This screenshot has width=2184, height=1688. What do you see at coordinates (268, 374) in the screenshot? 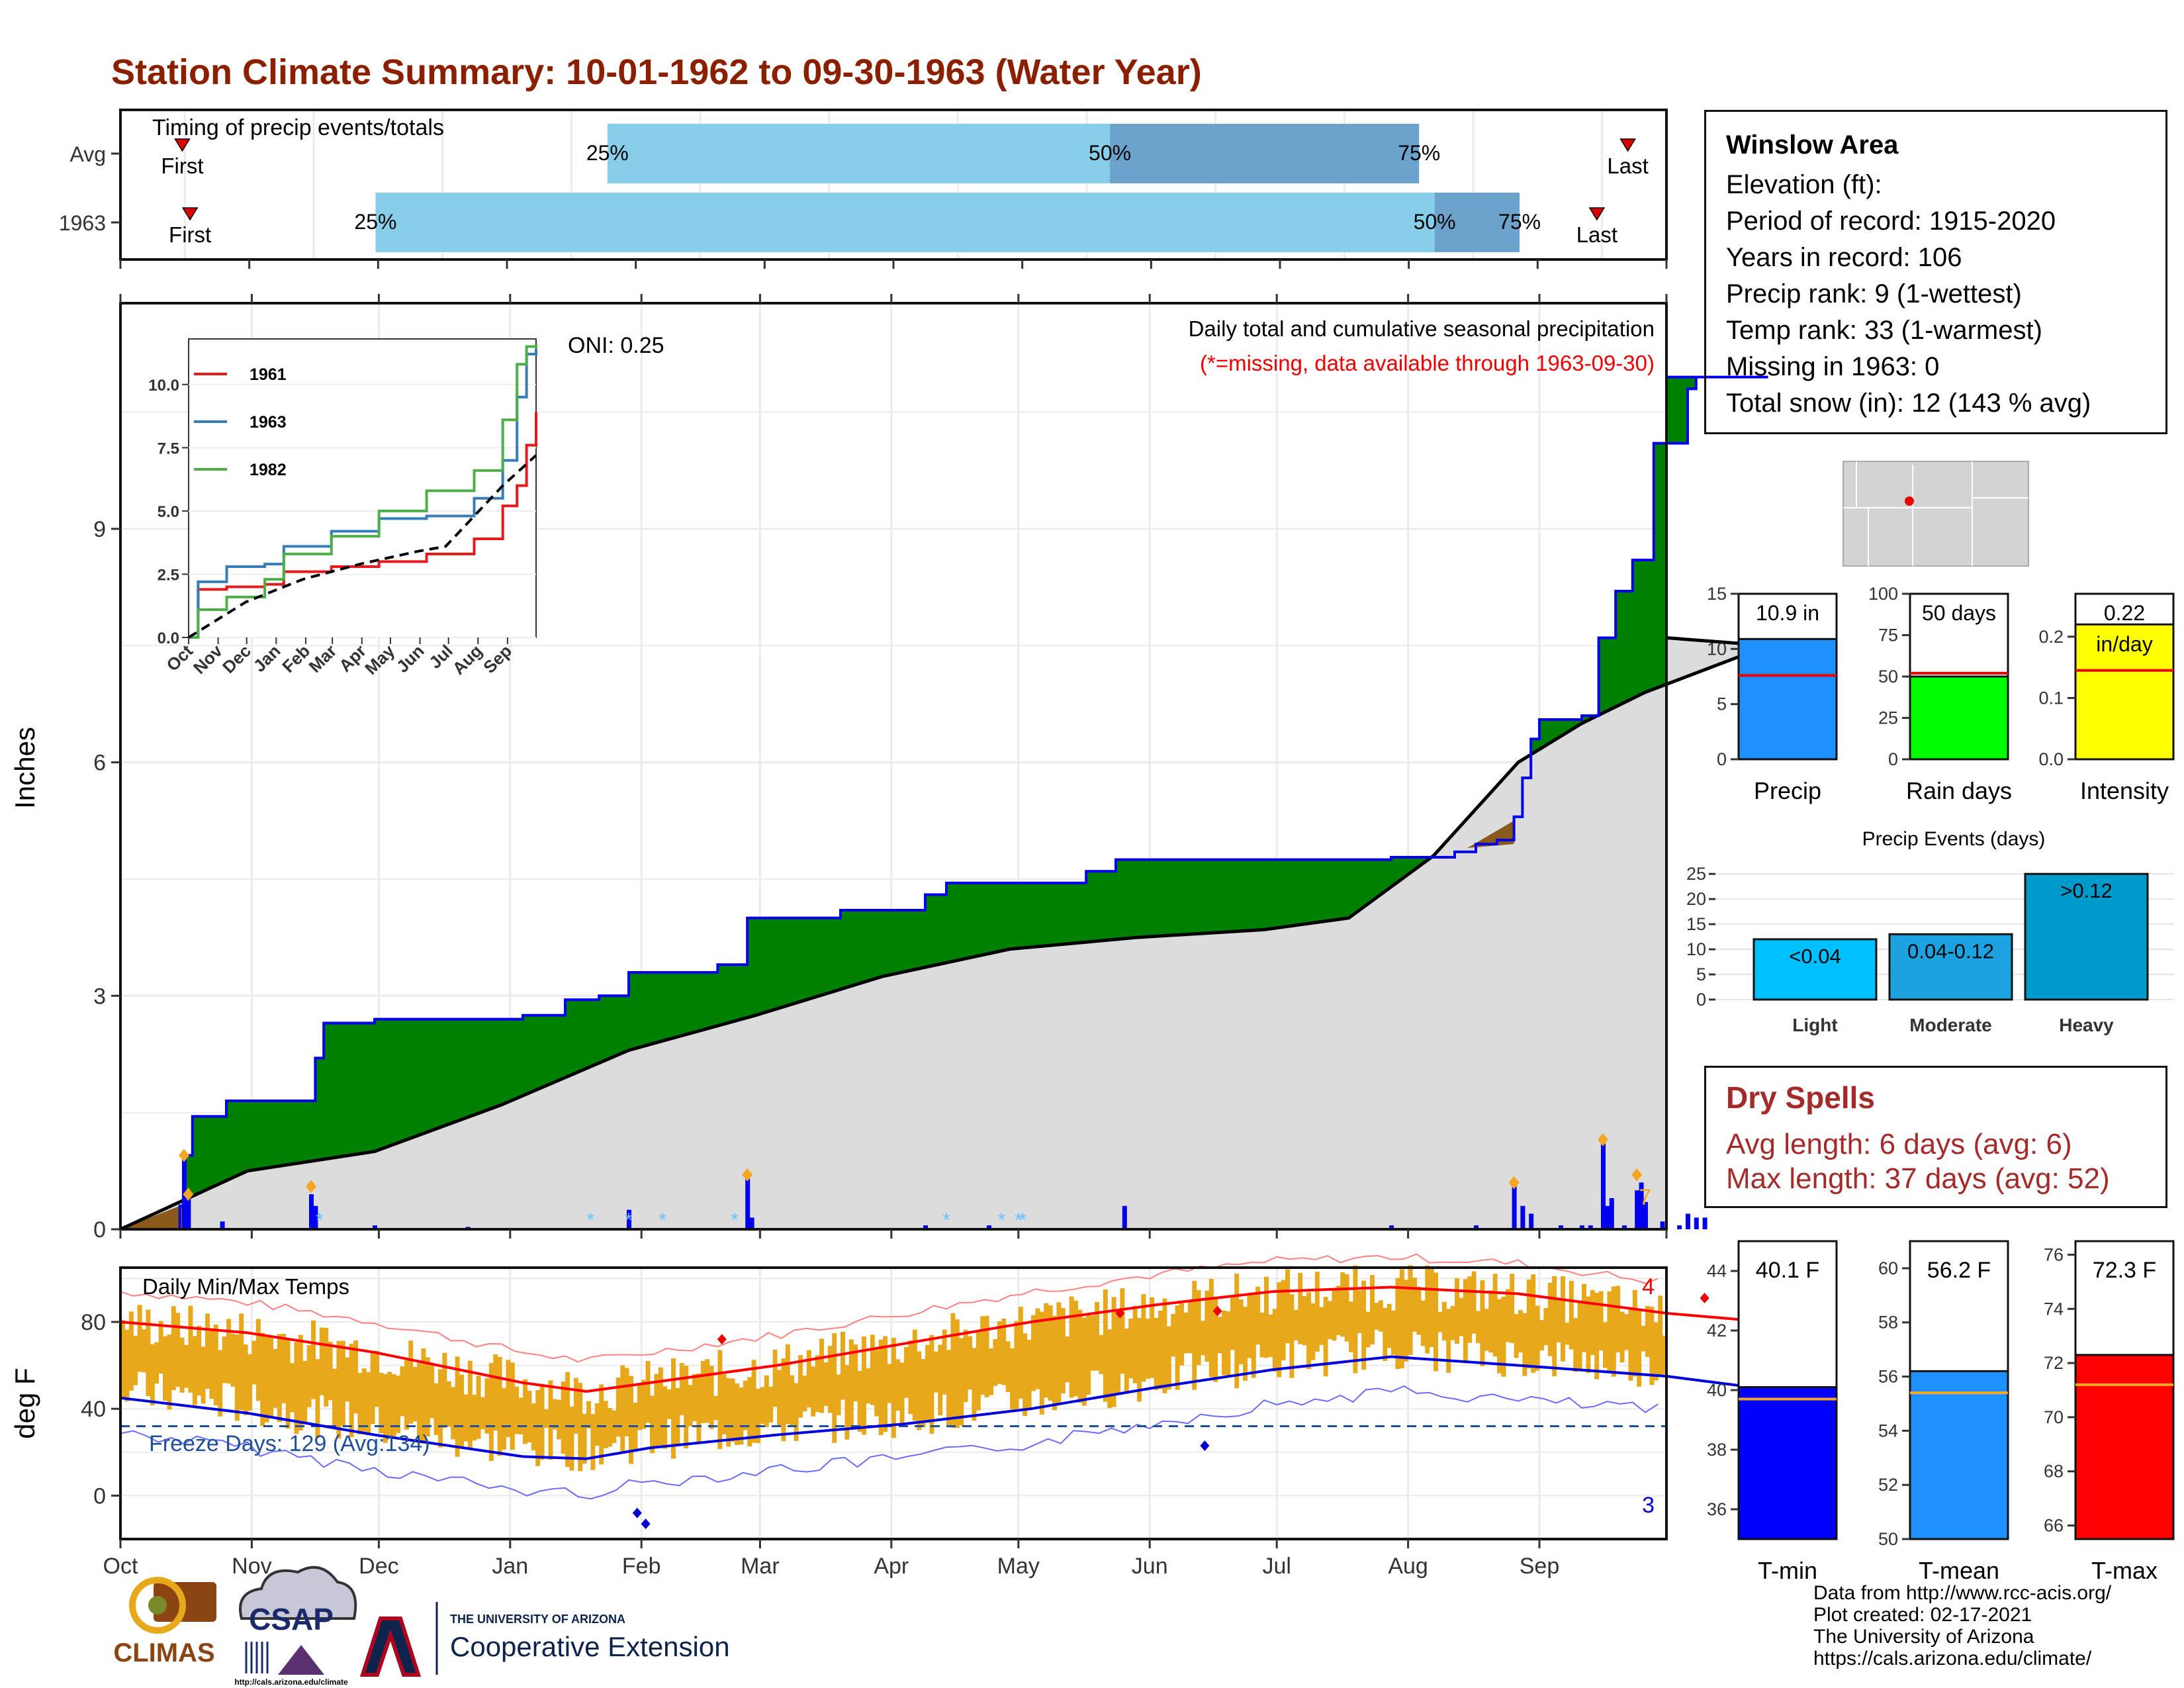
I see `inset-legend-label: 1961` at bounding box center [268, 374].